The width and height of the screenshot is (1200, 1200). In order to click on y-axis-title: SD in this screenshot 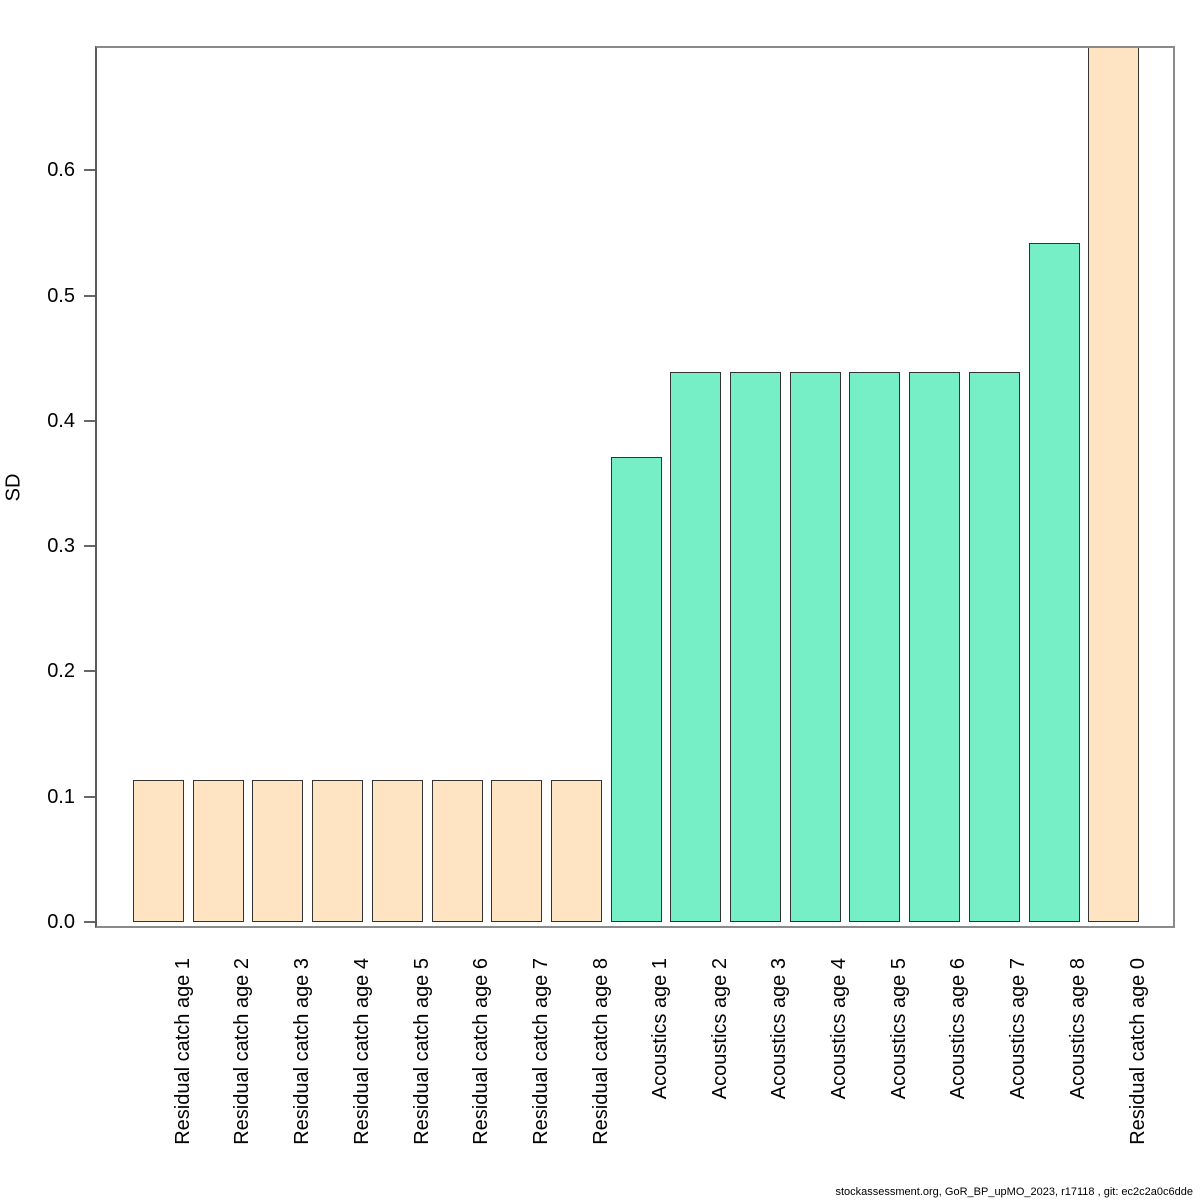, I will do `click(14, 487)`.